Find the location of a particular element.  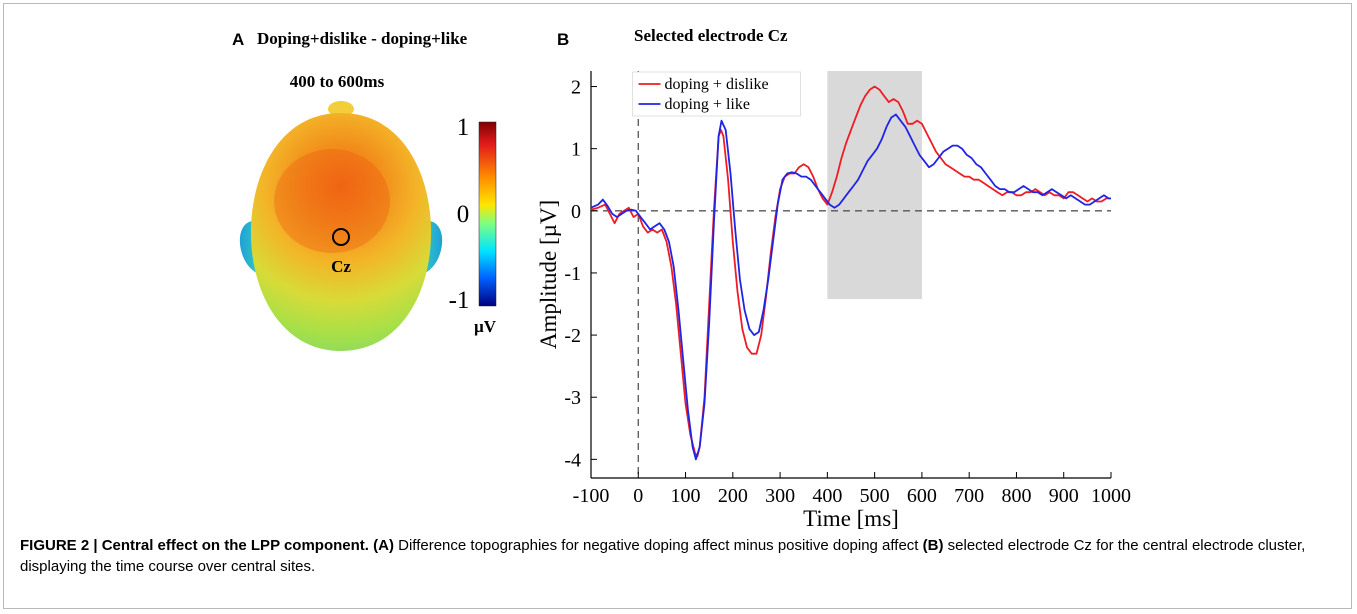

y-tick-label: 2 is located at coordinates (576, 88).